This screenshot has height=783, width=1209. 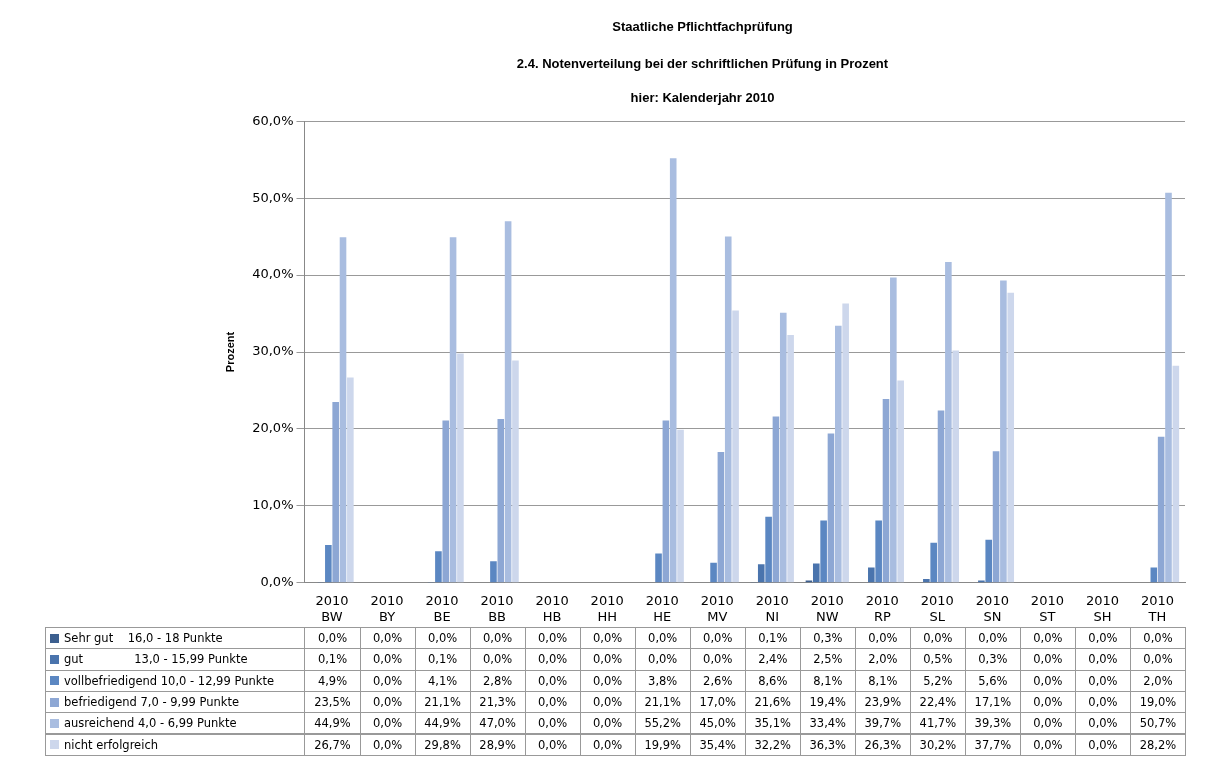 What do you see at coordinates (937, 608) in the screenshot?
I see `x-tick-label: 2010 SL` at bounding box center [937, 608].